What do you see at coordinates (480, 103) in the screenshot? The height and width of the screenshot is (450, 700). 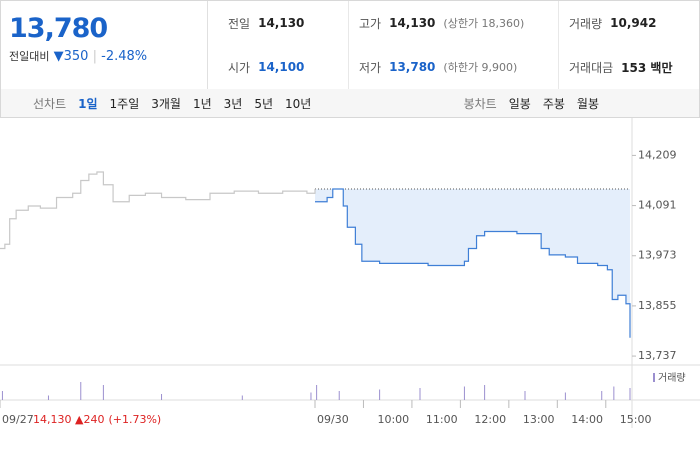 I see `tab-group-label: 봉차트` at bounding box center [480, 103].